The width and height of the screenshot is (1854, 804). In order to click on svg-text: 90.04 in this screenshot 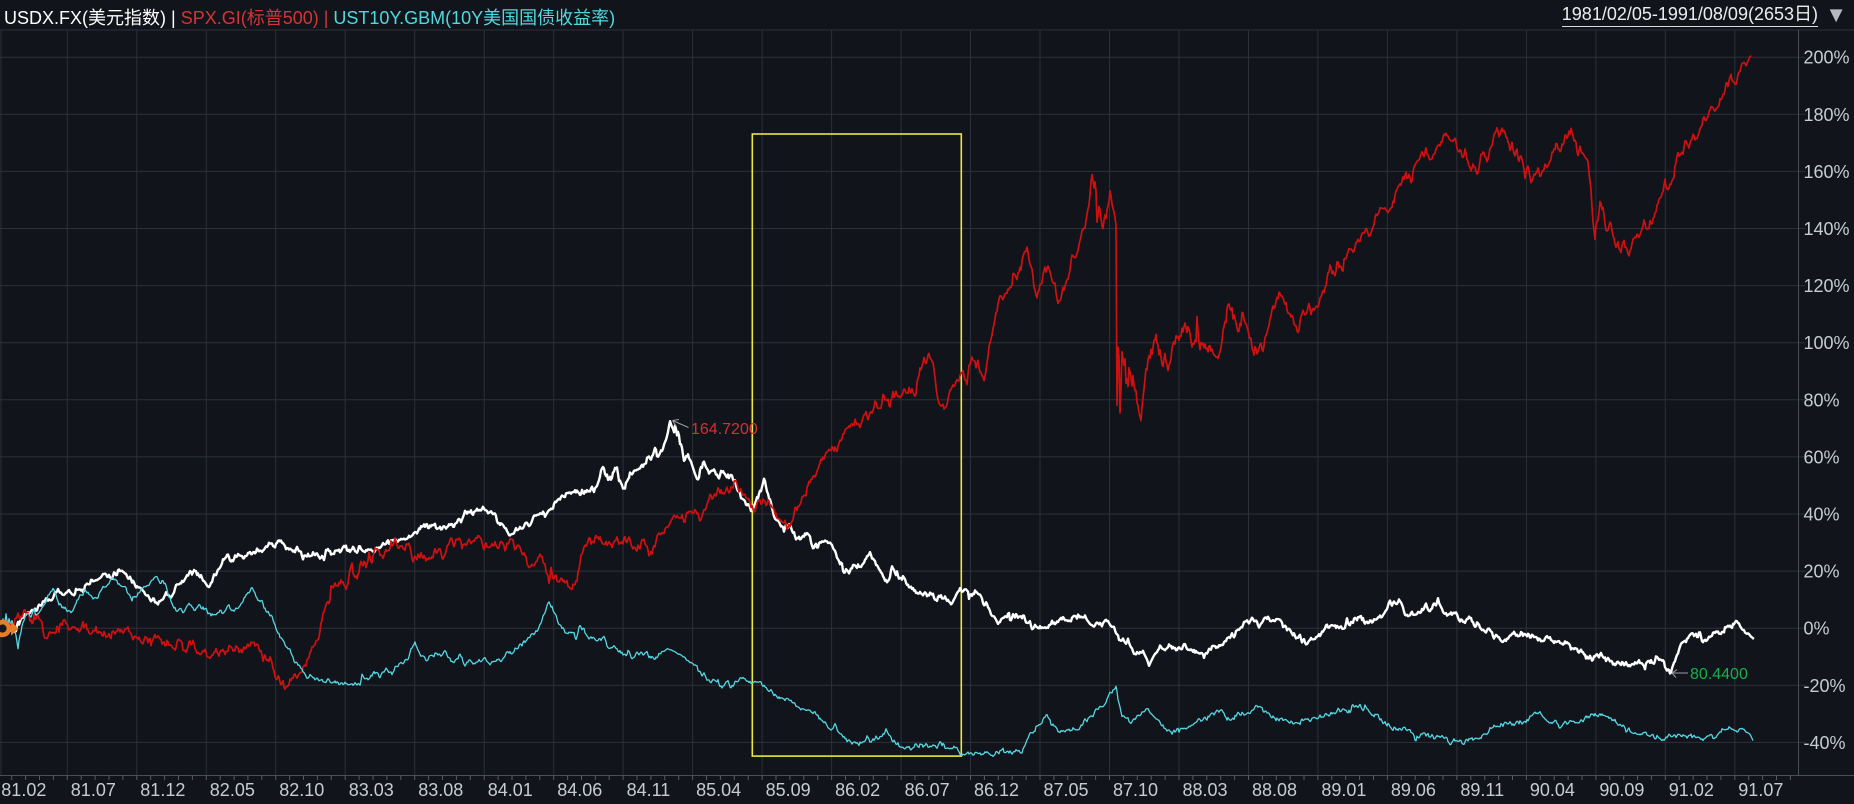, I will do `click(1552, 790)`.